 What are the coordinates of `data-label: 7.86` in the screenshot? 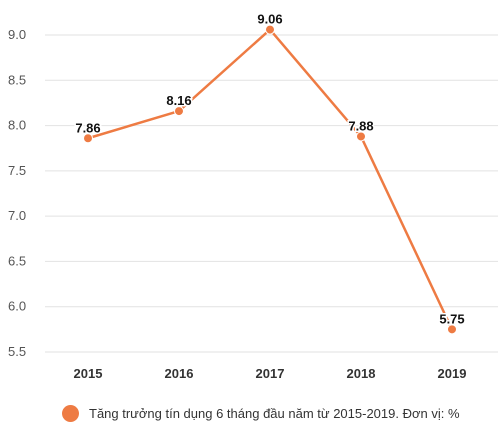 It's located at (87, 127).